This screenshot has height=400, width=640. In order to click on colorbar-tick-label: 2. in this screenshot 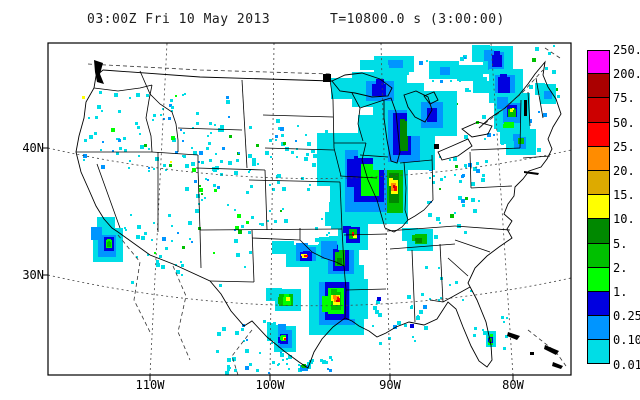, I will do `click(620, 267)`.